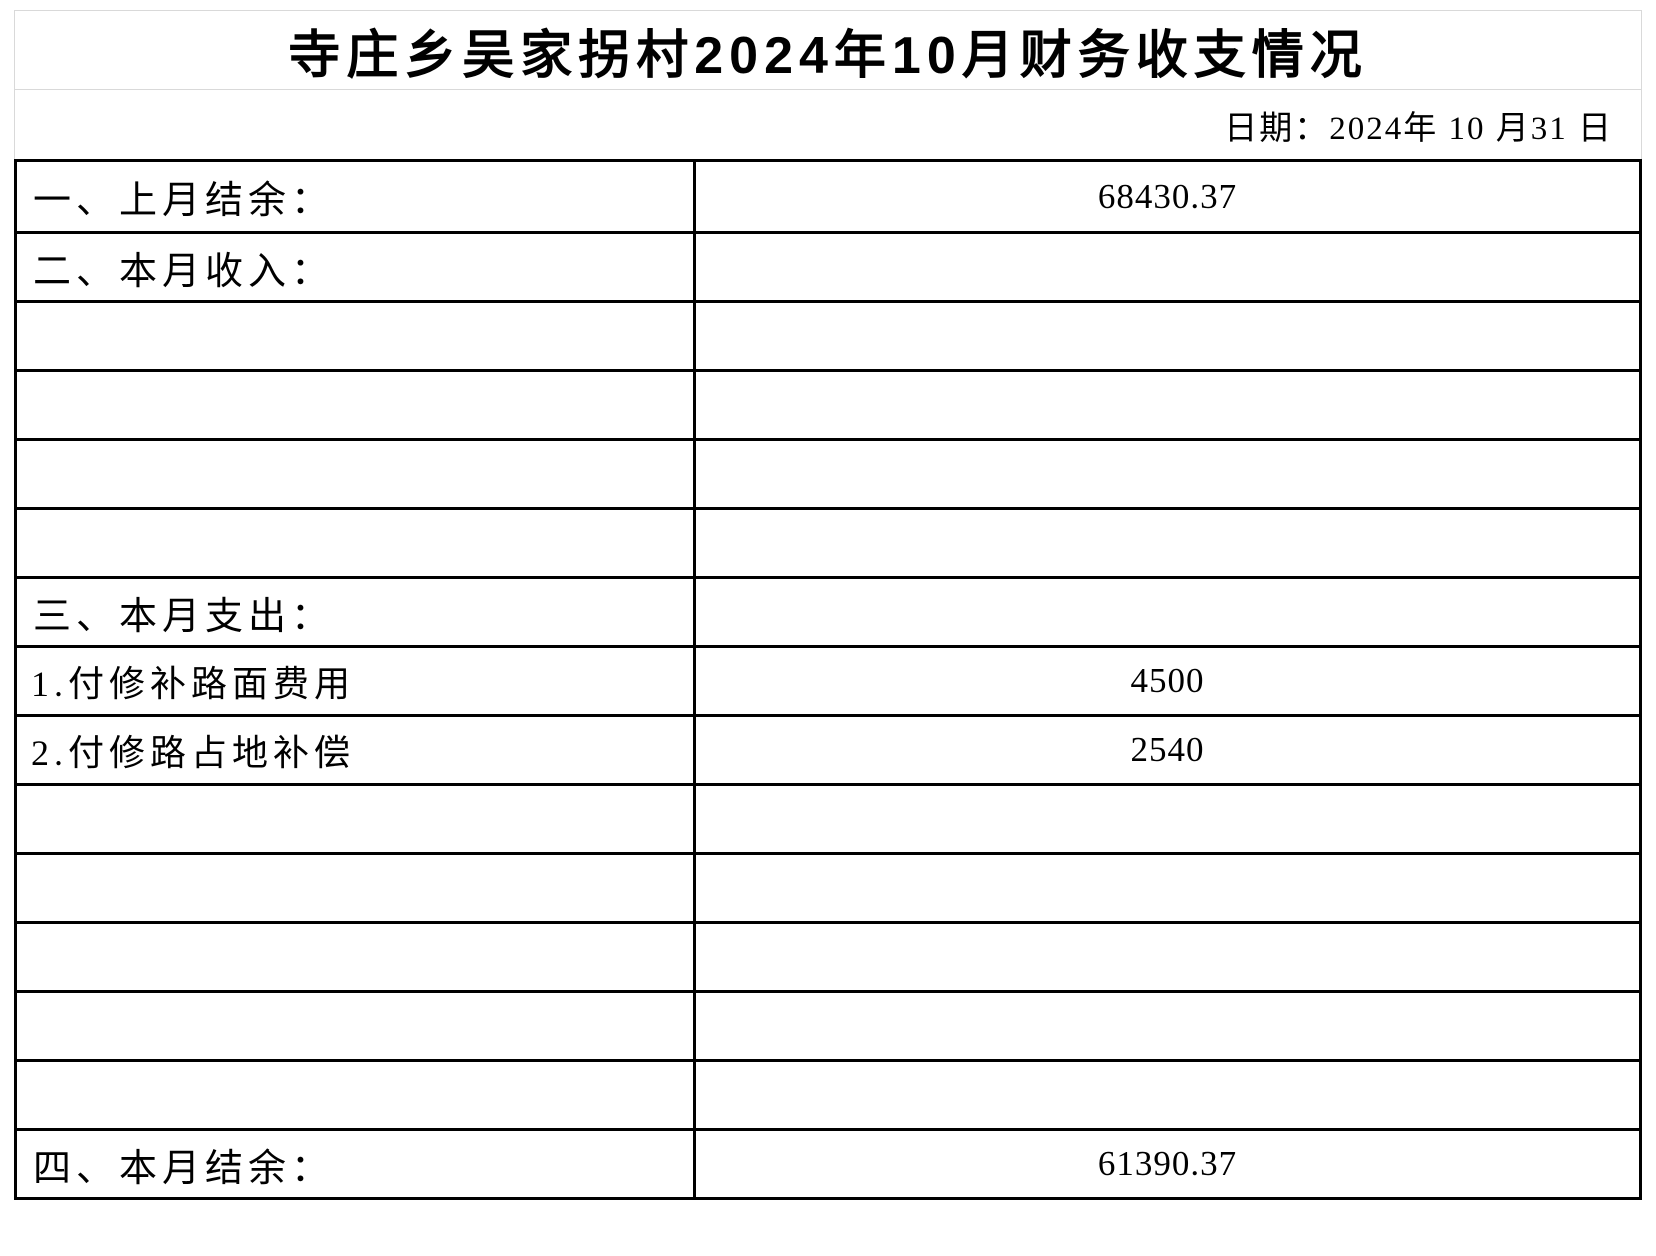  Describe the element at coordinates (1166, 265) in the screenshot. I see `month-income-section-value` at that location.